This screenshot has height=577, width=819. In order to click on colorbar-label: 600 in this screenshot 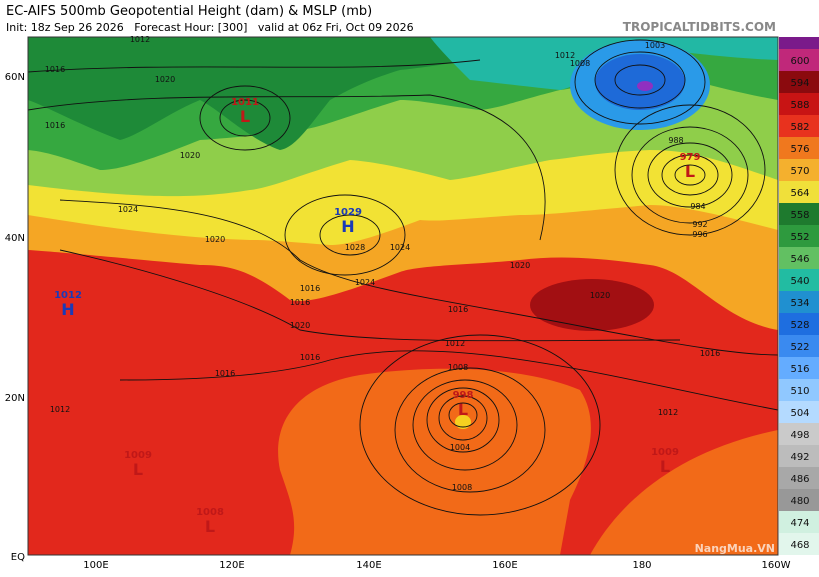, I will do `click(799, 61)`.